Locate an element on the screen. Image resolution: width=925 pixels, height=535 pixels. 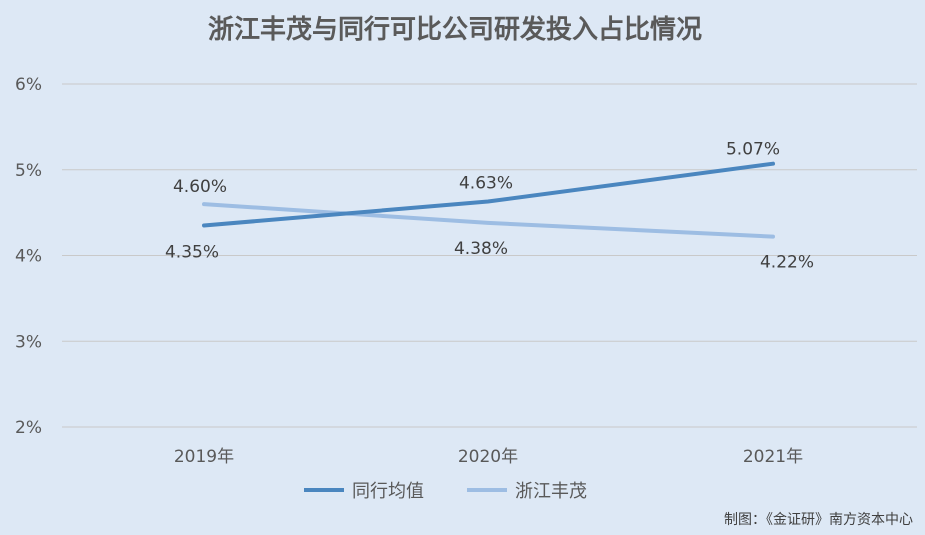
data-label: 5.07% is located at coordinates (753, 150).